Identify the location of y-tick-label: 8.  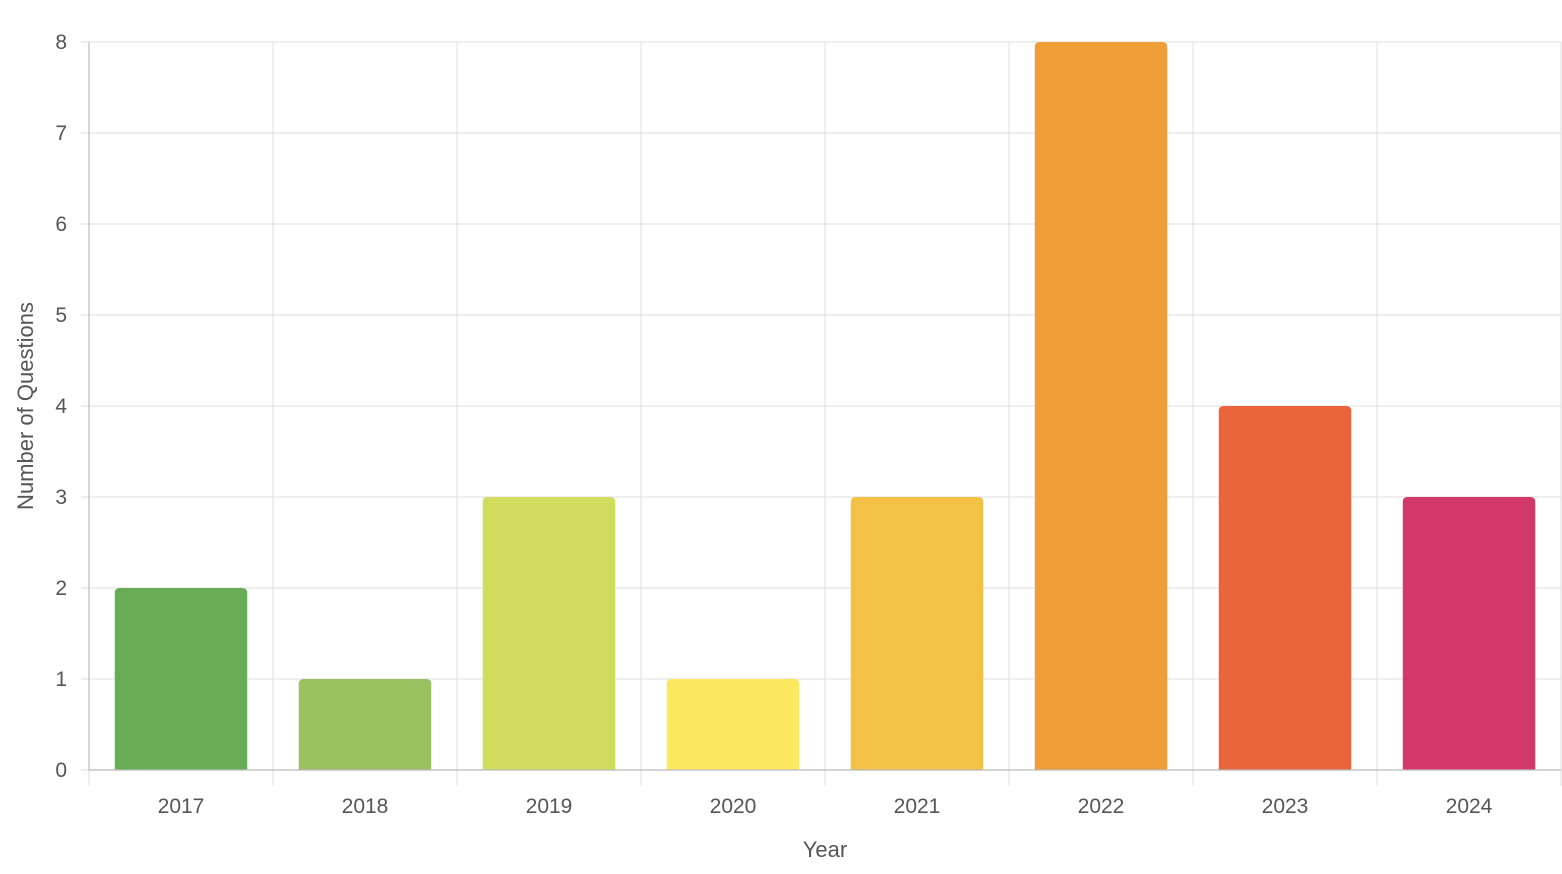
(61, 42).